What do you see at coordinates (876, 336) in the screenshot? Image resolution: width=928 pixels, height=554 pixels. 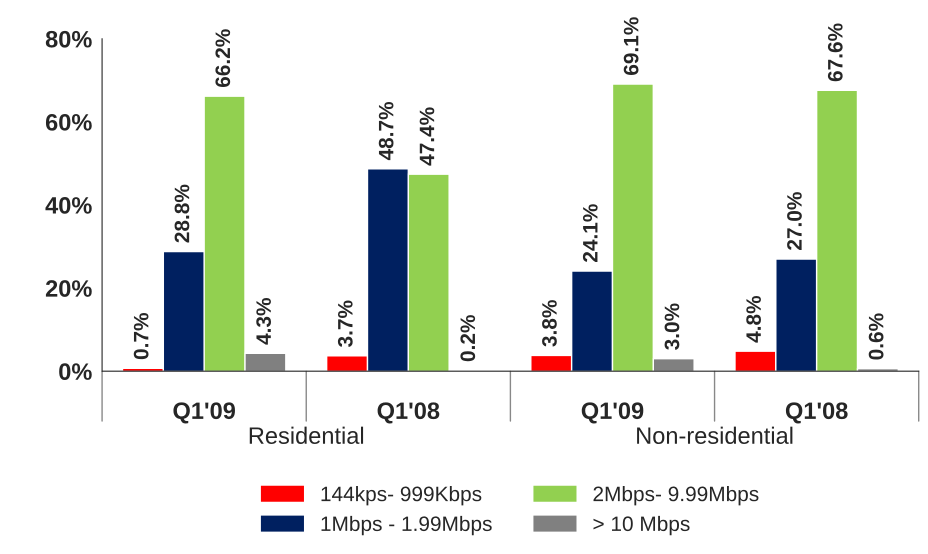 I see `data-label: 0.6%` at bounding box center [876, 336].